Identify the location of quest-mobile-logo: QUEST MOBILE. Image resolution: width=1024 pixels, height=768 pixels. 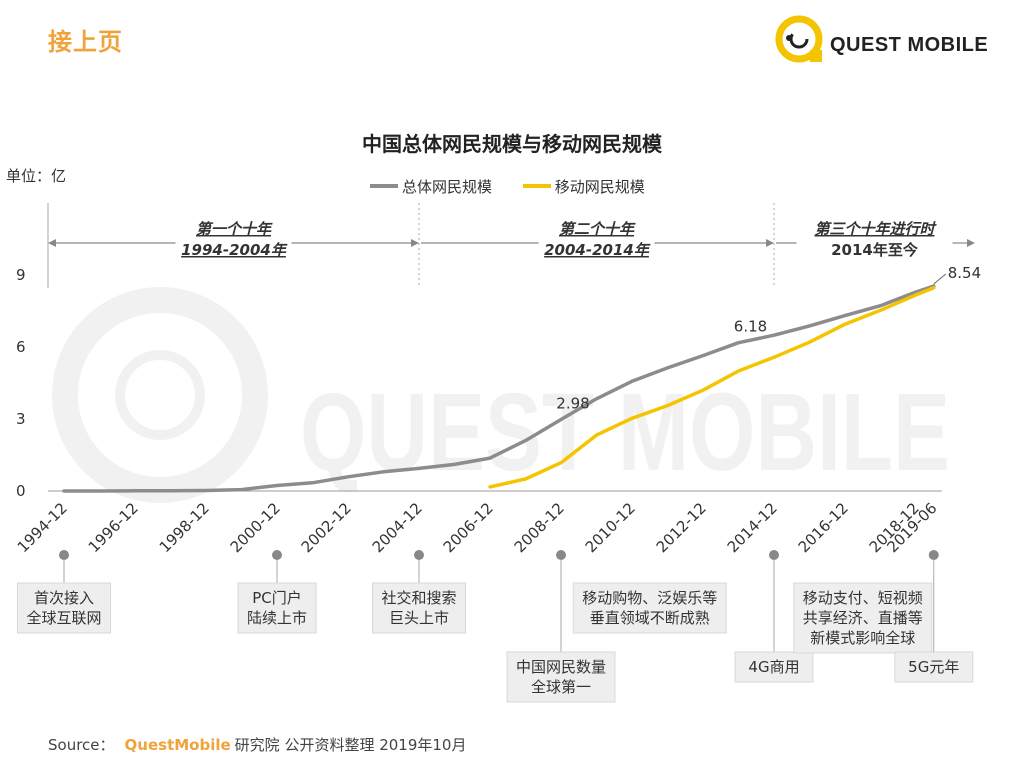
(882, 42).